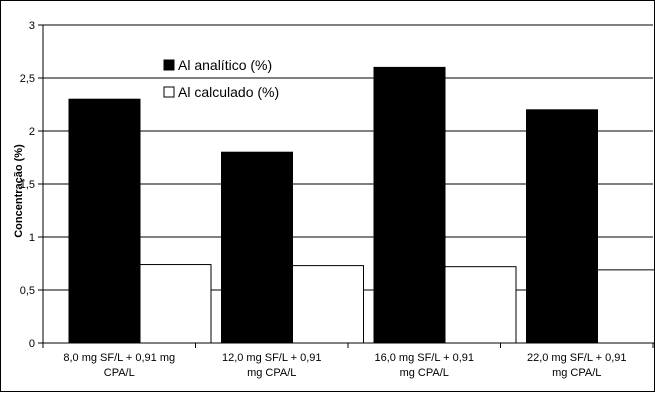  I want to click on y-tick-label: 0,5, so click(27, 291).